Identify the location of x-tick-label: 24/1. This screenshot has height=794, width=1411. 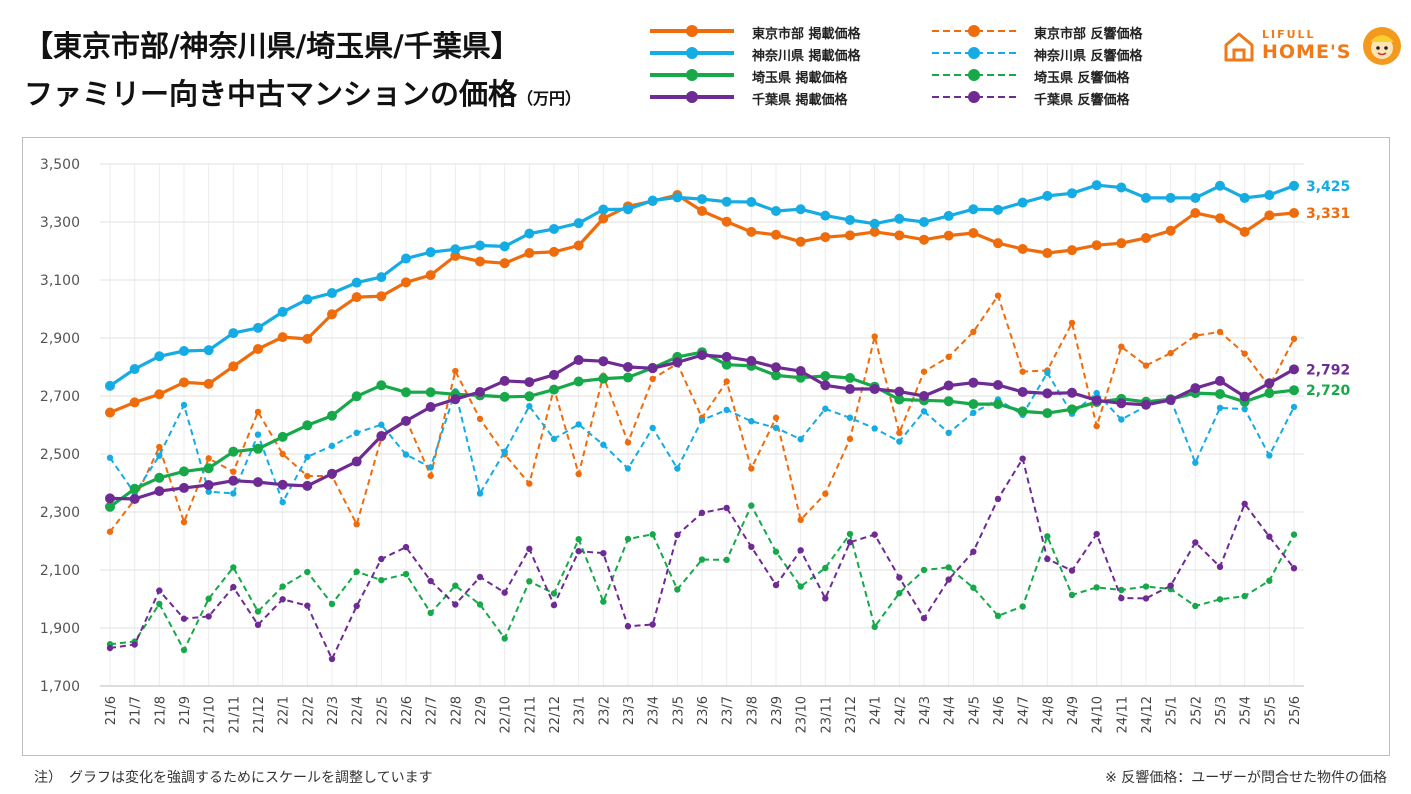
(876, 710).